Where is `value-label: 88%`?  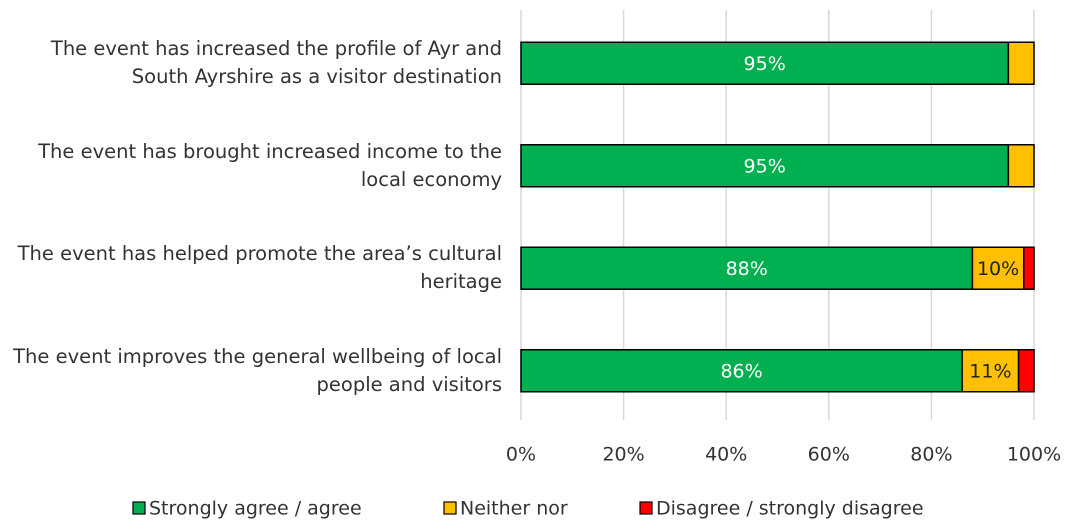 value-label: 88% is located at coordinates (747, 269).